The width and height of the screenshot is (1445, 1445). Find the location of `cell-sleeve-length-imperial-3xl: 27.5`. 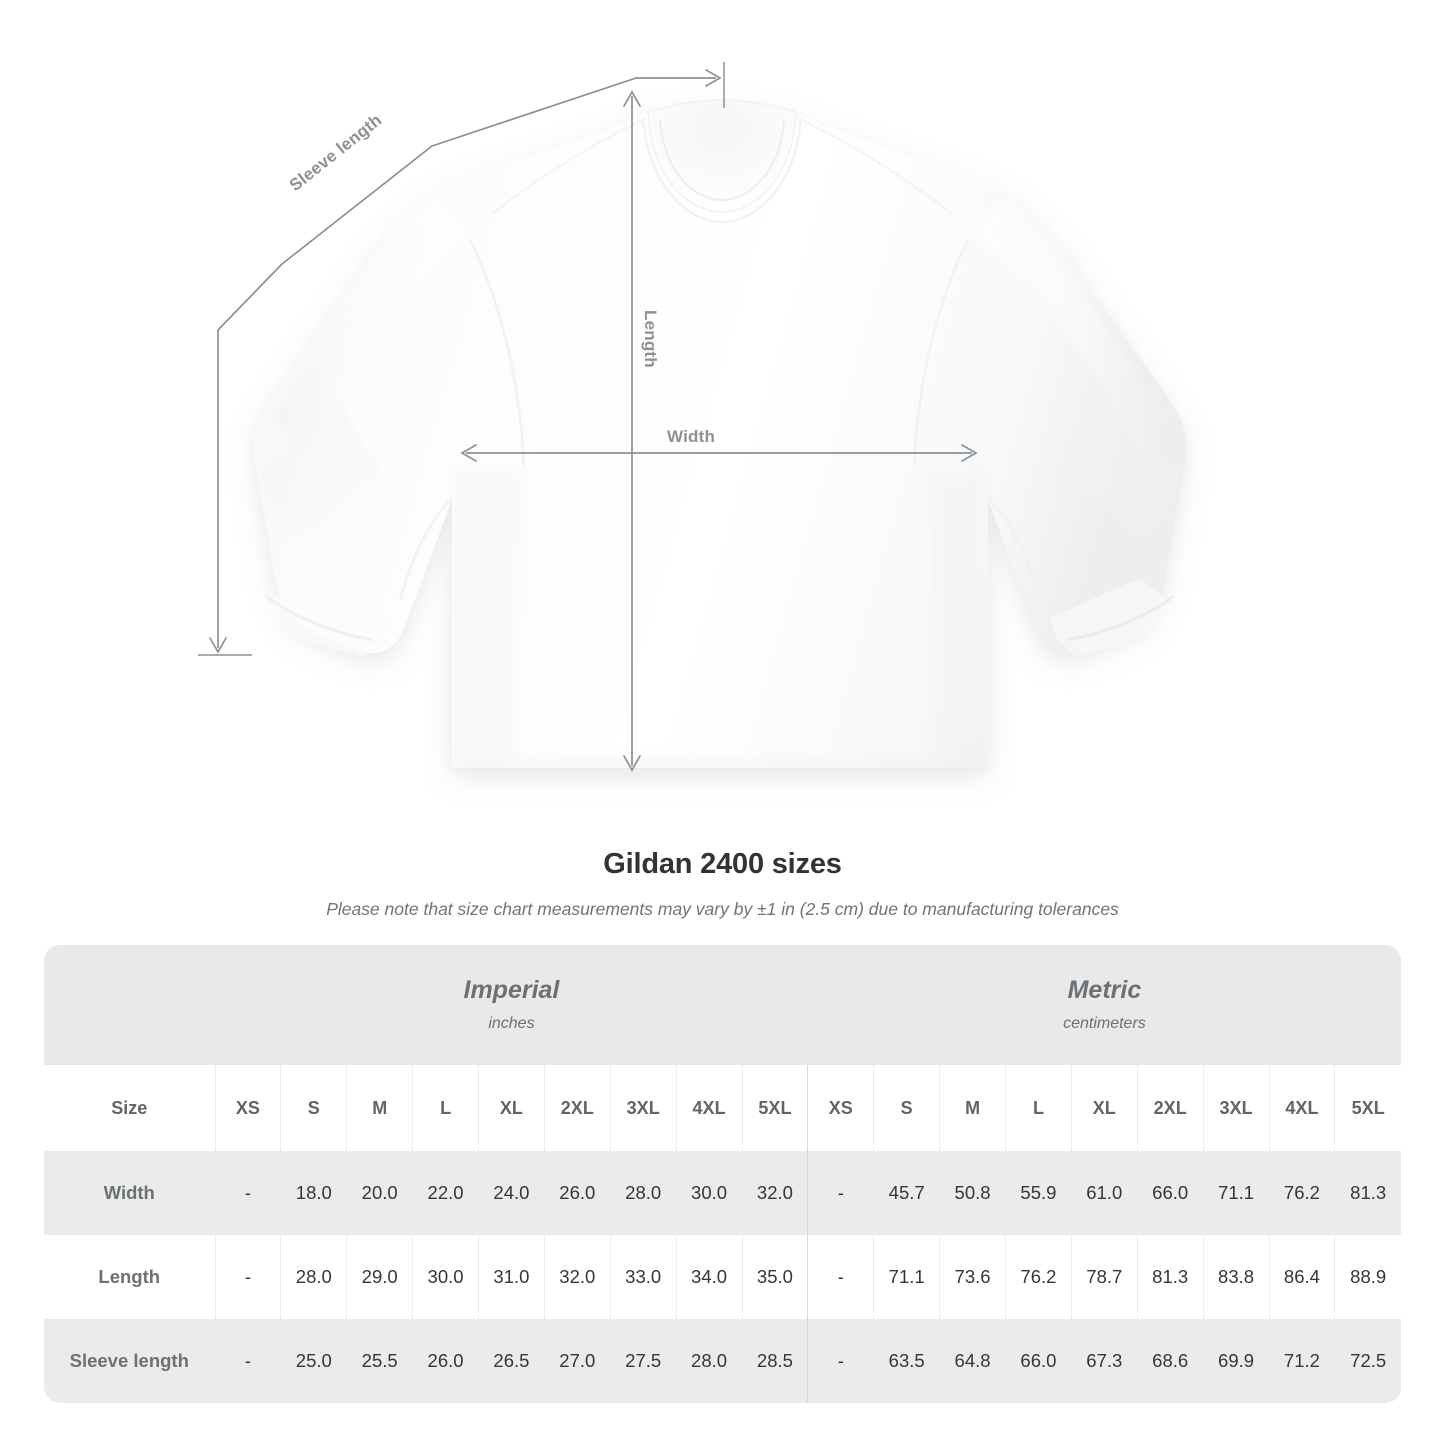

cell-sleeve-length-imperial-3xl: 27.5 is located at coordinates (643, 1361).